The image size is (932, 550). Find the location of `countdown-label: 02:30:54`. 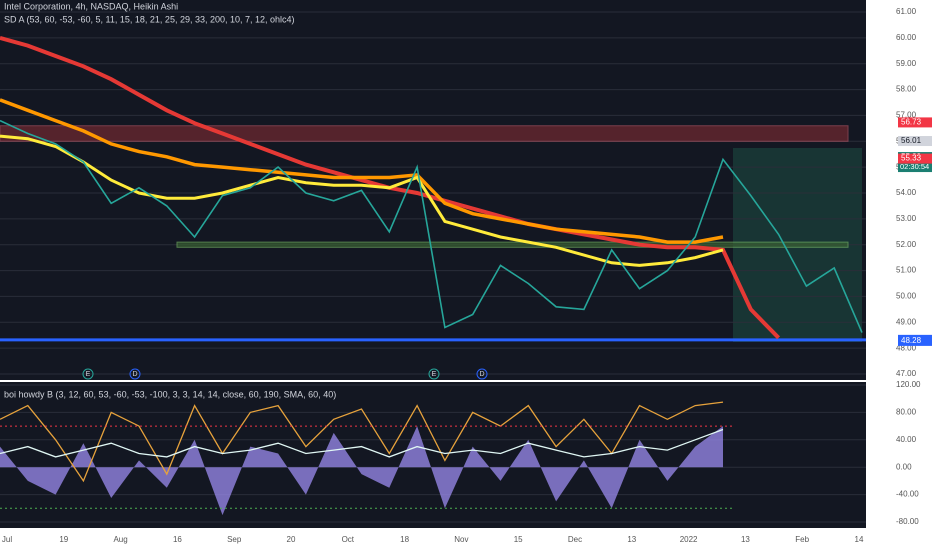

countdown-label: 02:30:54 is located at coordinates (914, 166).